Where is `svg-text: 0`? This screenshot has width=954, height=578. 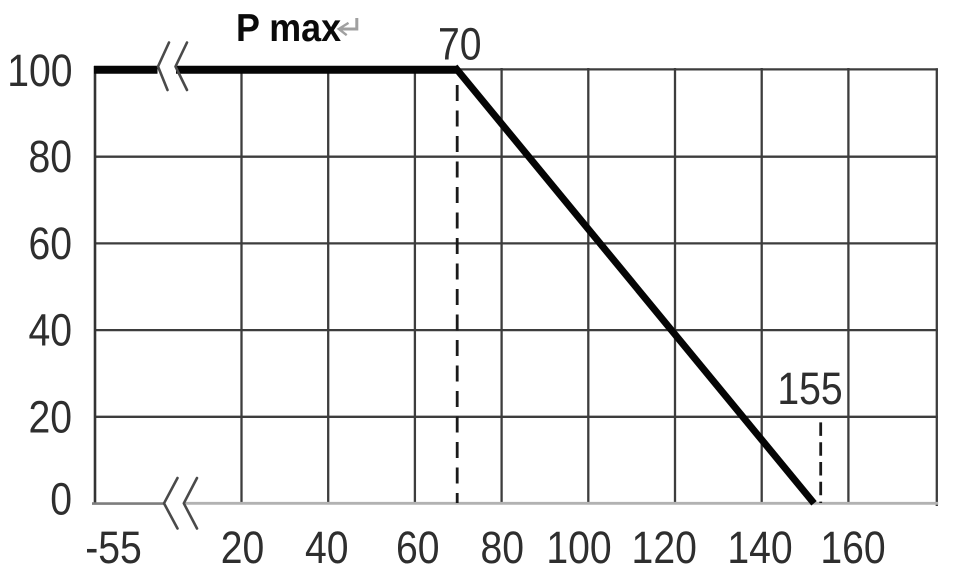
svg-text: 0 is located at coordinates (61, 499).